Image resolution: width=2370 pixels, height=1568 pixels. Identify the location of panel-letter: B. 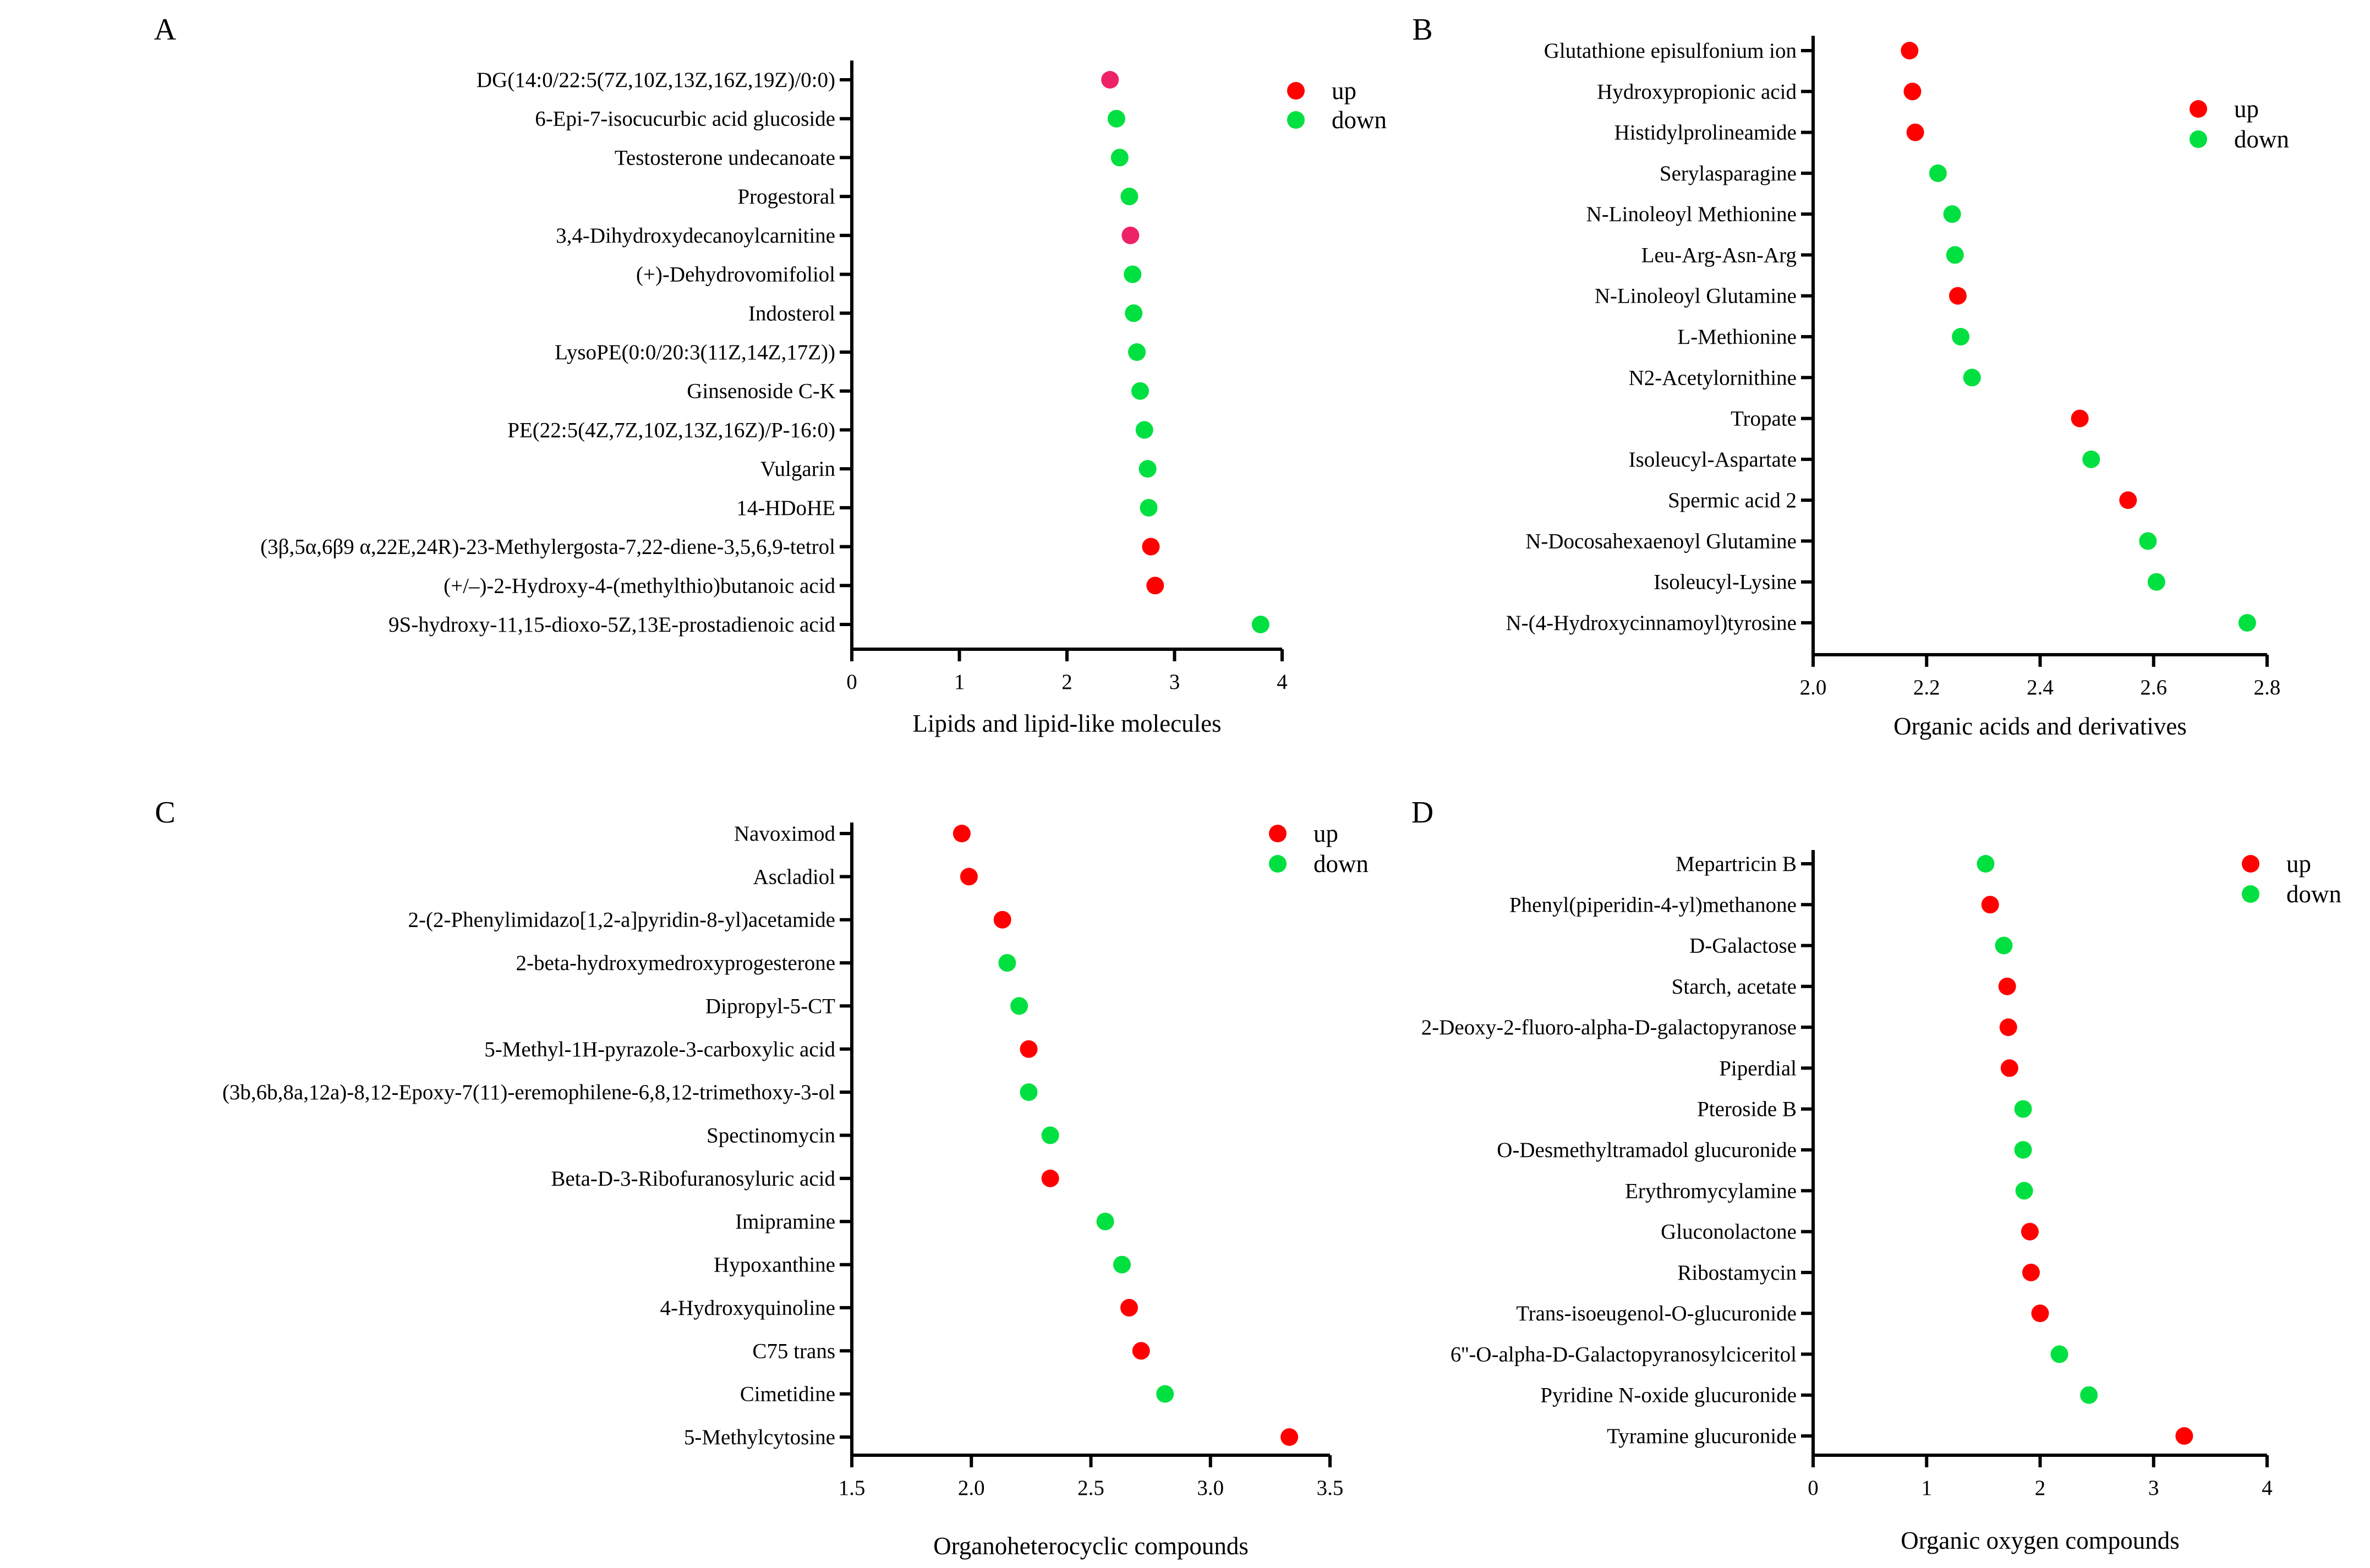
(1422, 30).